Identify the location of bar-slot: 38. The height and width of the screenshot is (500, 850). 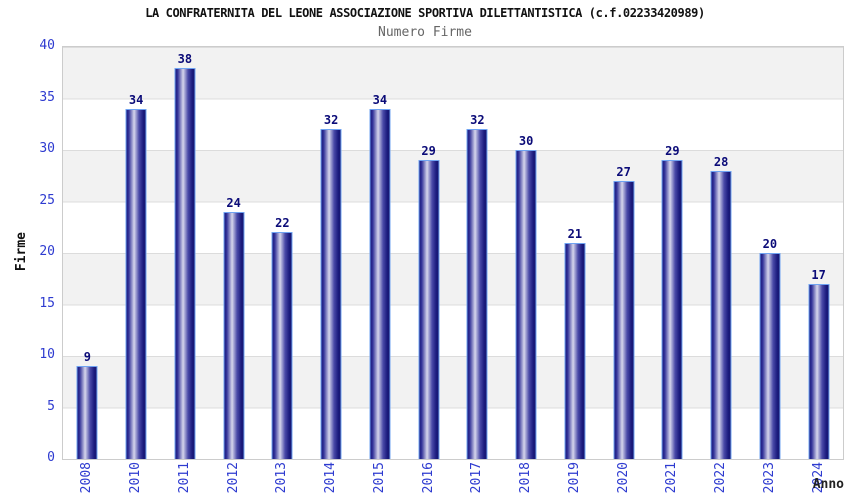
(185, 253).